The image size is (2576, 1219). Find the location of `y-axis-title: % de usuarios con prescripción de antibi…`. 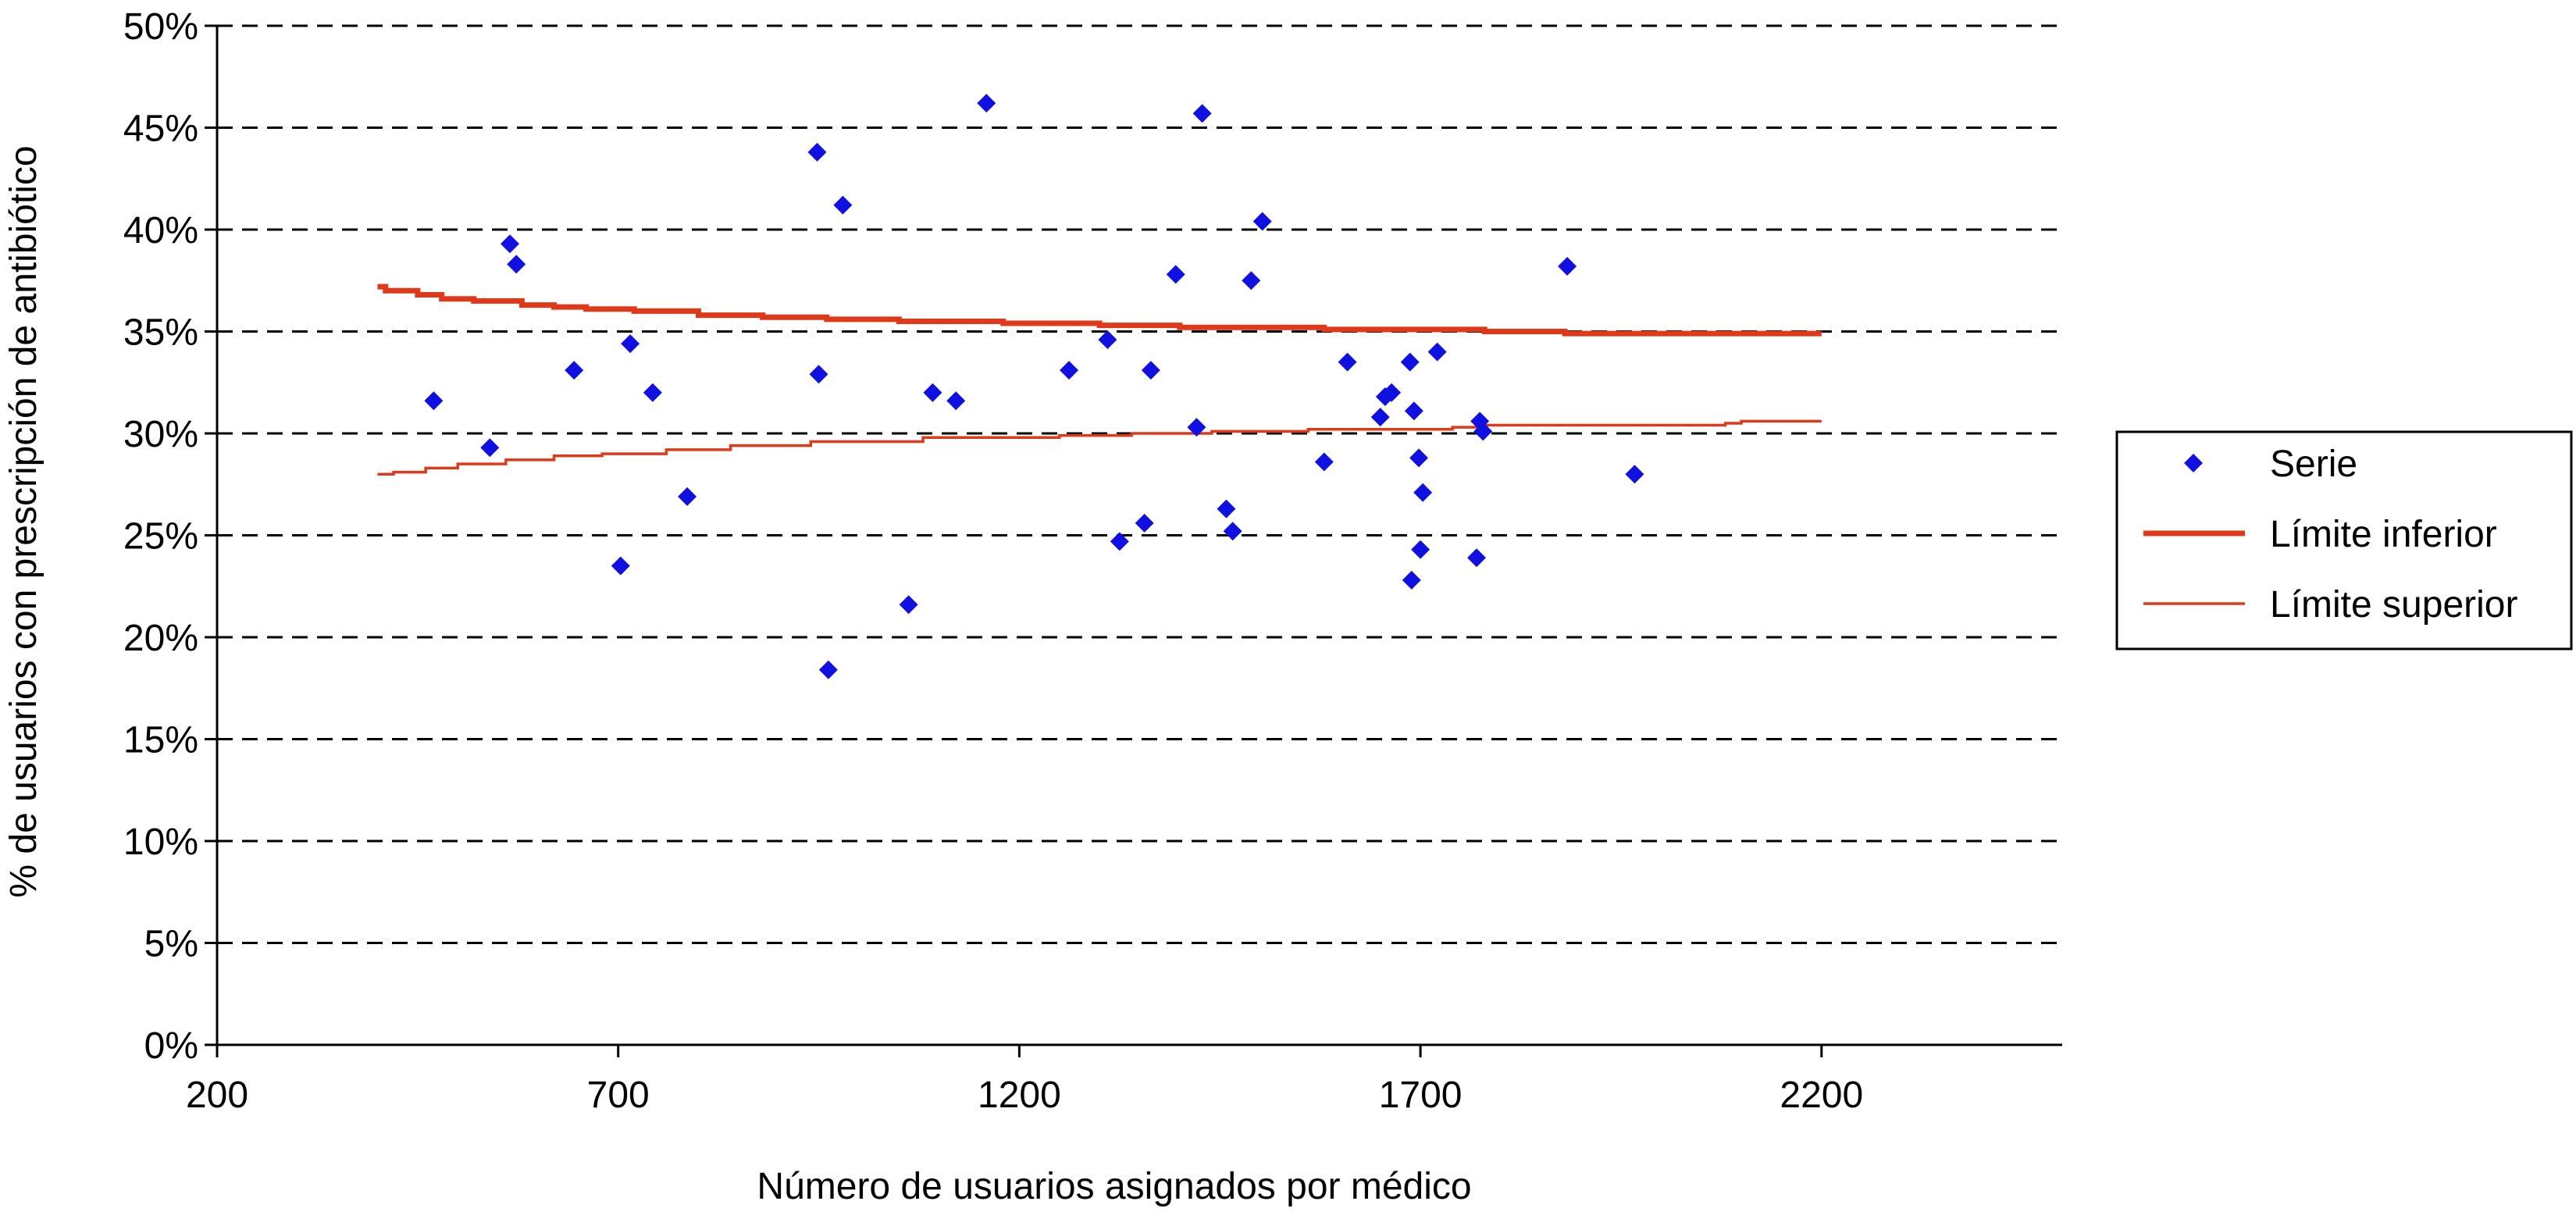

y-axis-title: % de usuarios con prescripción de antibi… is located at coordinates (24, 521).